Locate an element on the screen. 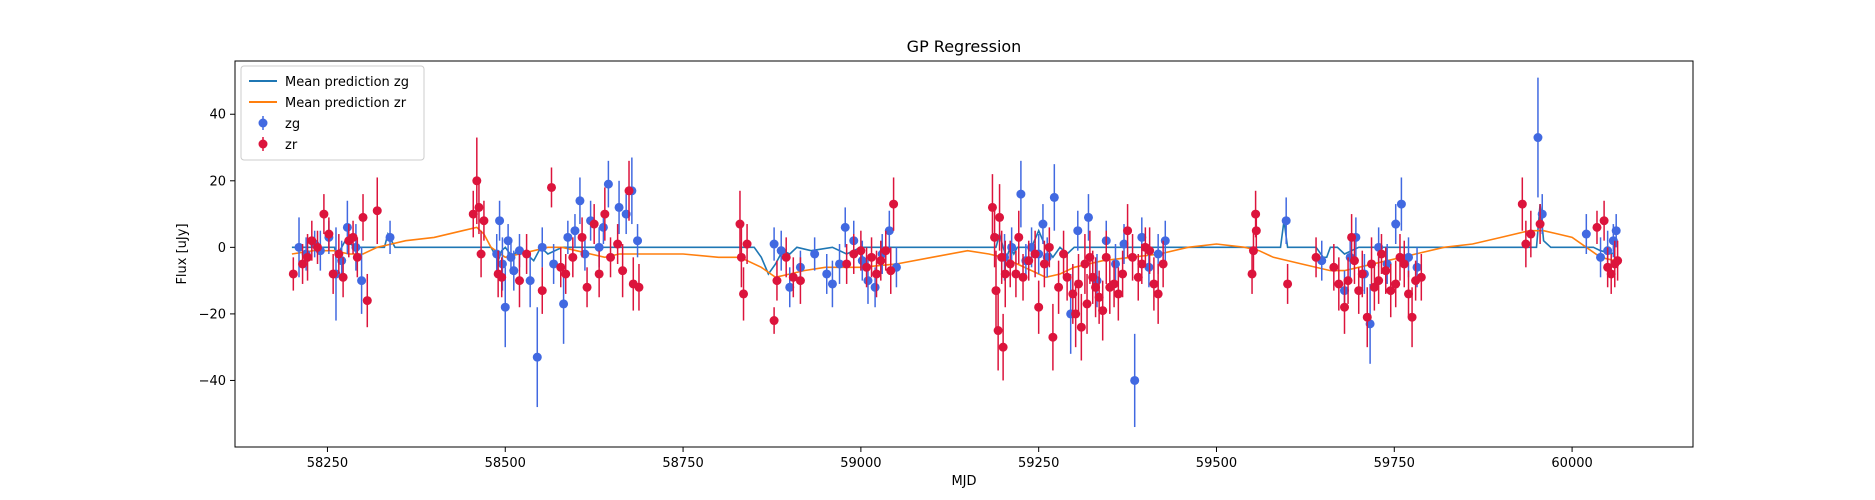 This screenshot has height=500, width=1875. x-tick-label: 59000 is located at coordinates (860, 463).